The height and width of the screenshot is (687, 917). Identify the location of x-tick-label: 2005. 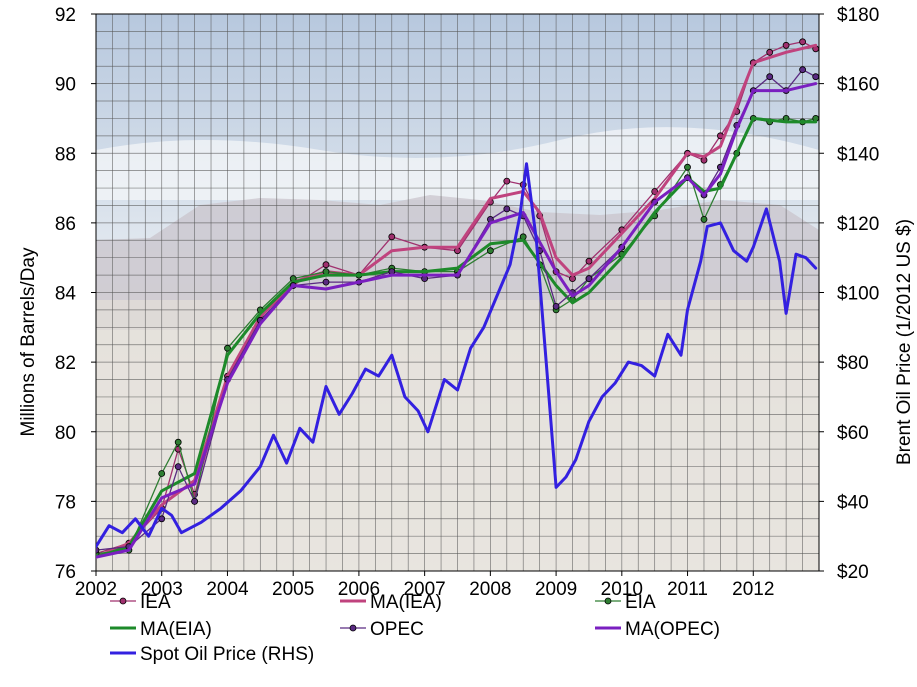
(293, 589).